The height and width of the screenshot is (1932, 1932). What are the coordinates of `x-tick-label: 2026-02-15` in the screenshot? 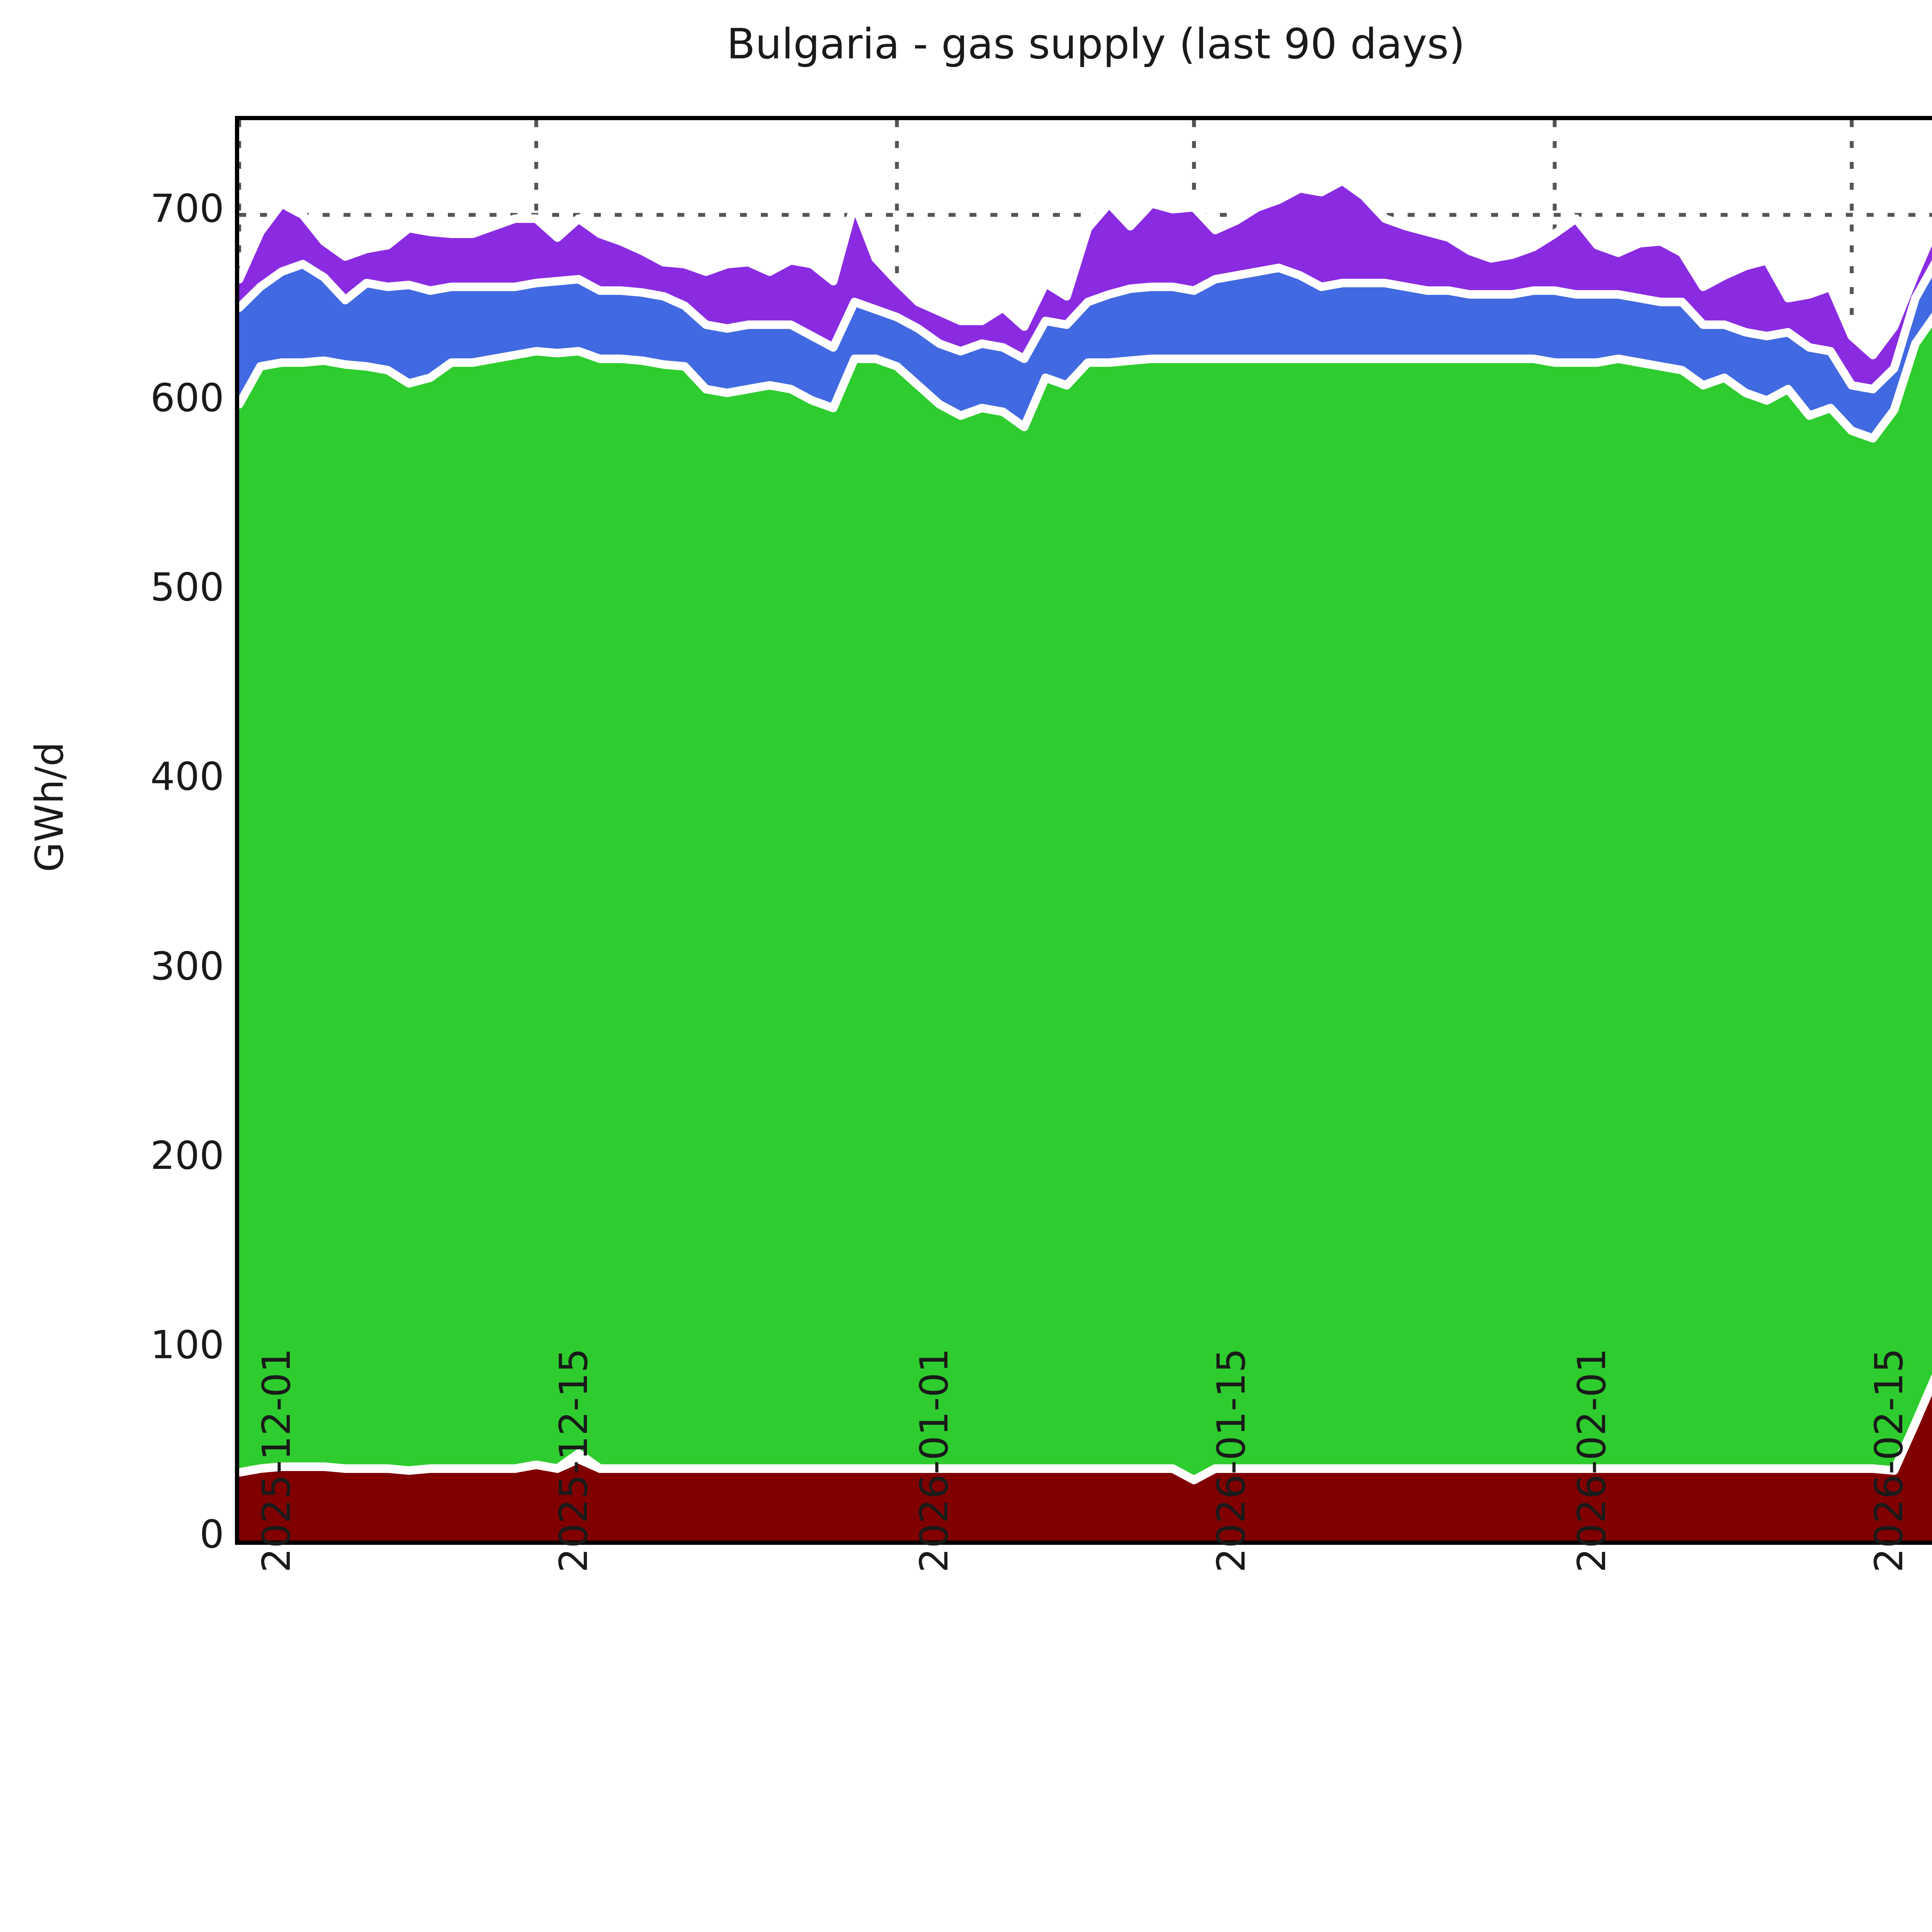 It's located at (1889, 1461).